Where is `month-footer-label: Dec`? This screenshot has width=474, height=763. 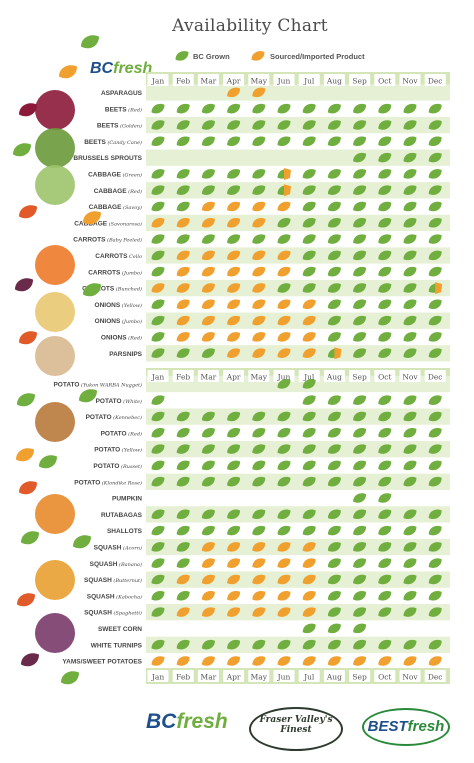
month-footer-label: Dec is located at coordinates (435, 677).